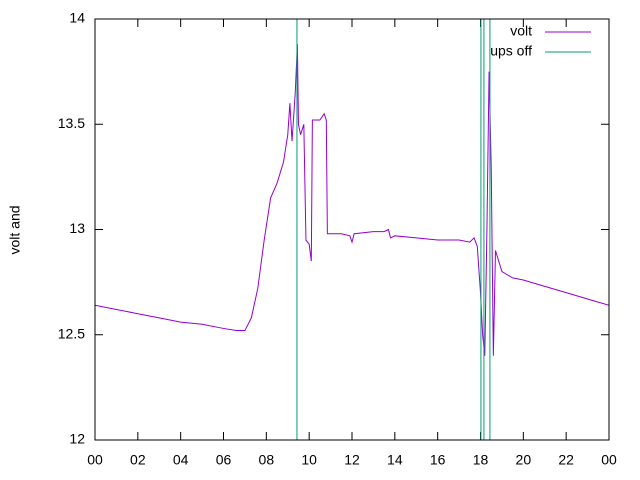 This screenshot has width=640, height=480. What do you see at coordinates (77, 228) in the screenshot?
I see `y-tick-label: 13` at bounding box center [77, 228].